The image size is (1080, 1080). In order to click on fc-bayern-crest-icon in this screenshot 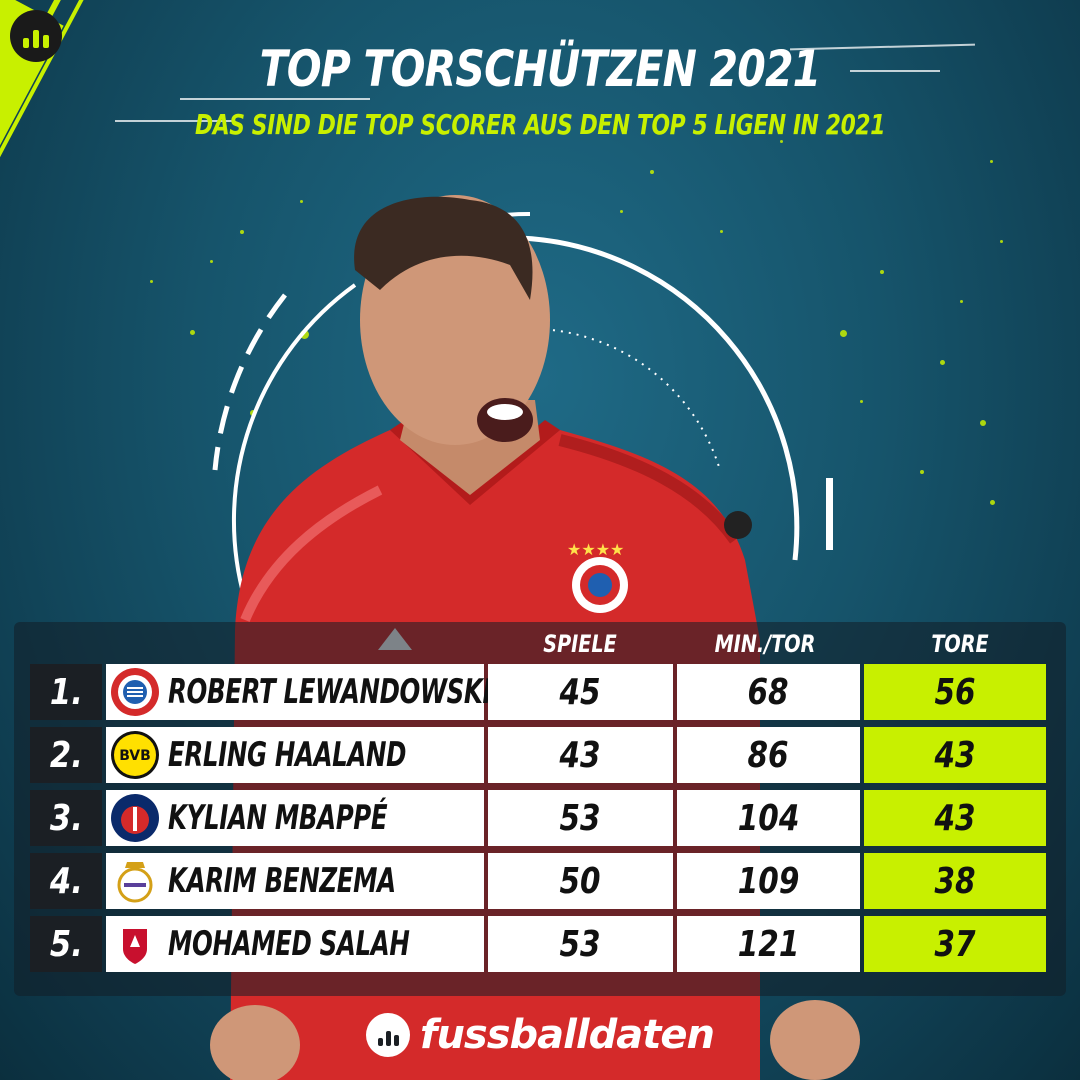, I will do `click(135, 692)`.